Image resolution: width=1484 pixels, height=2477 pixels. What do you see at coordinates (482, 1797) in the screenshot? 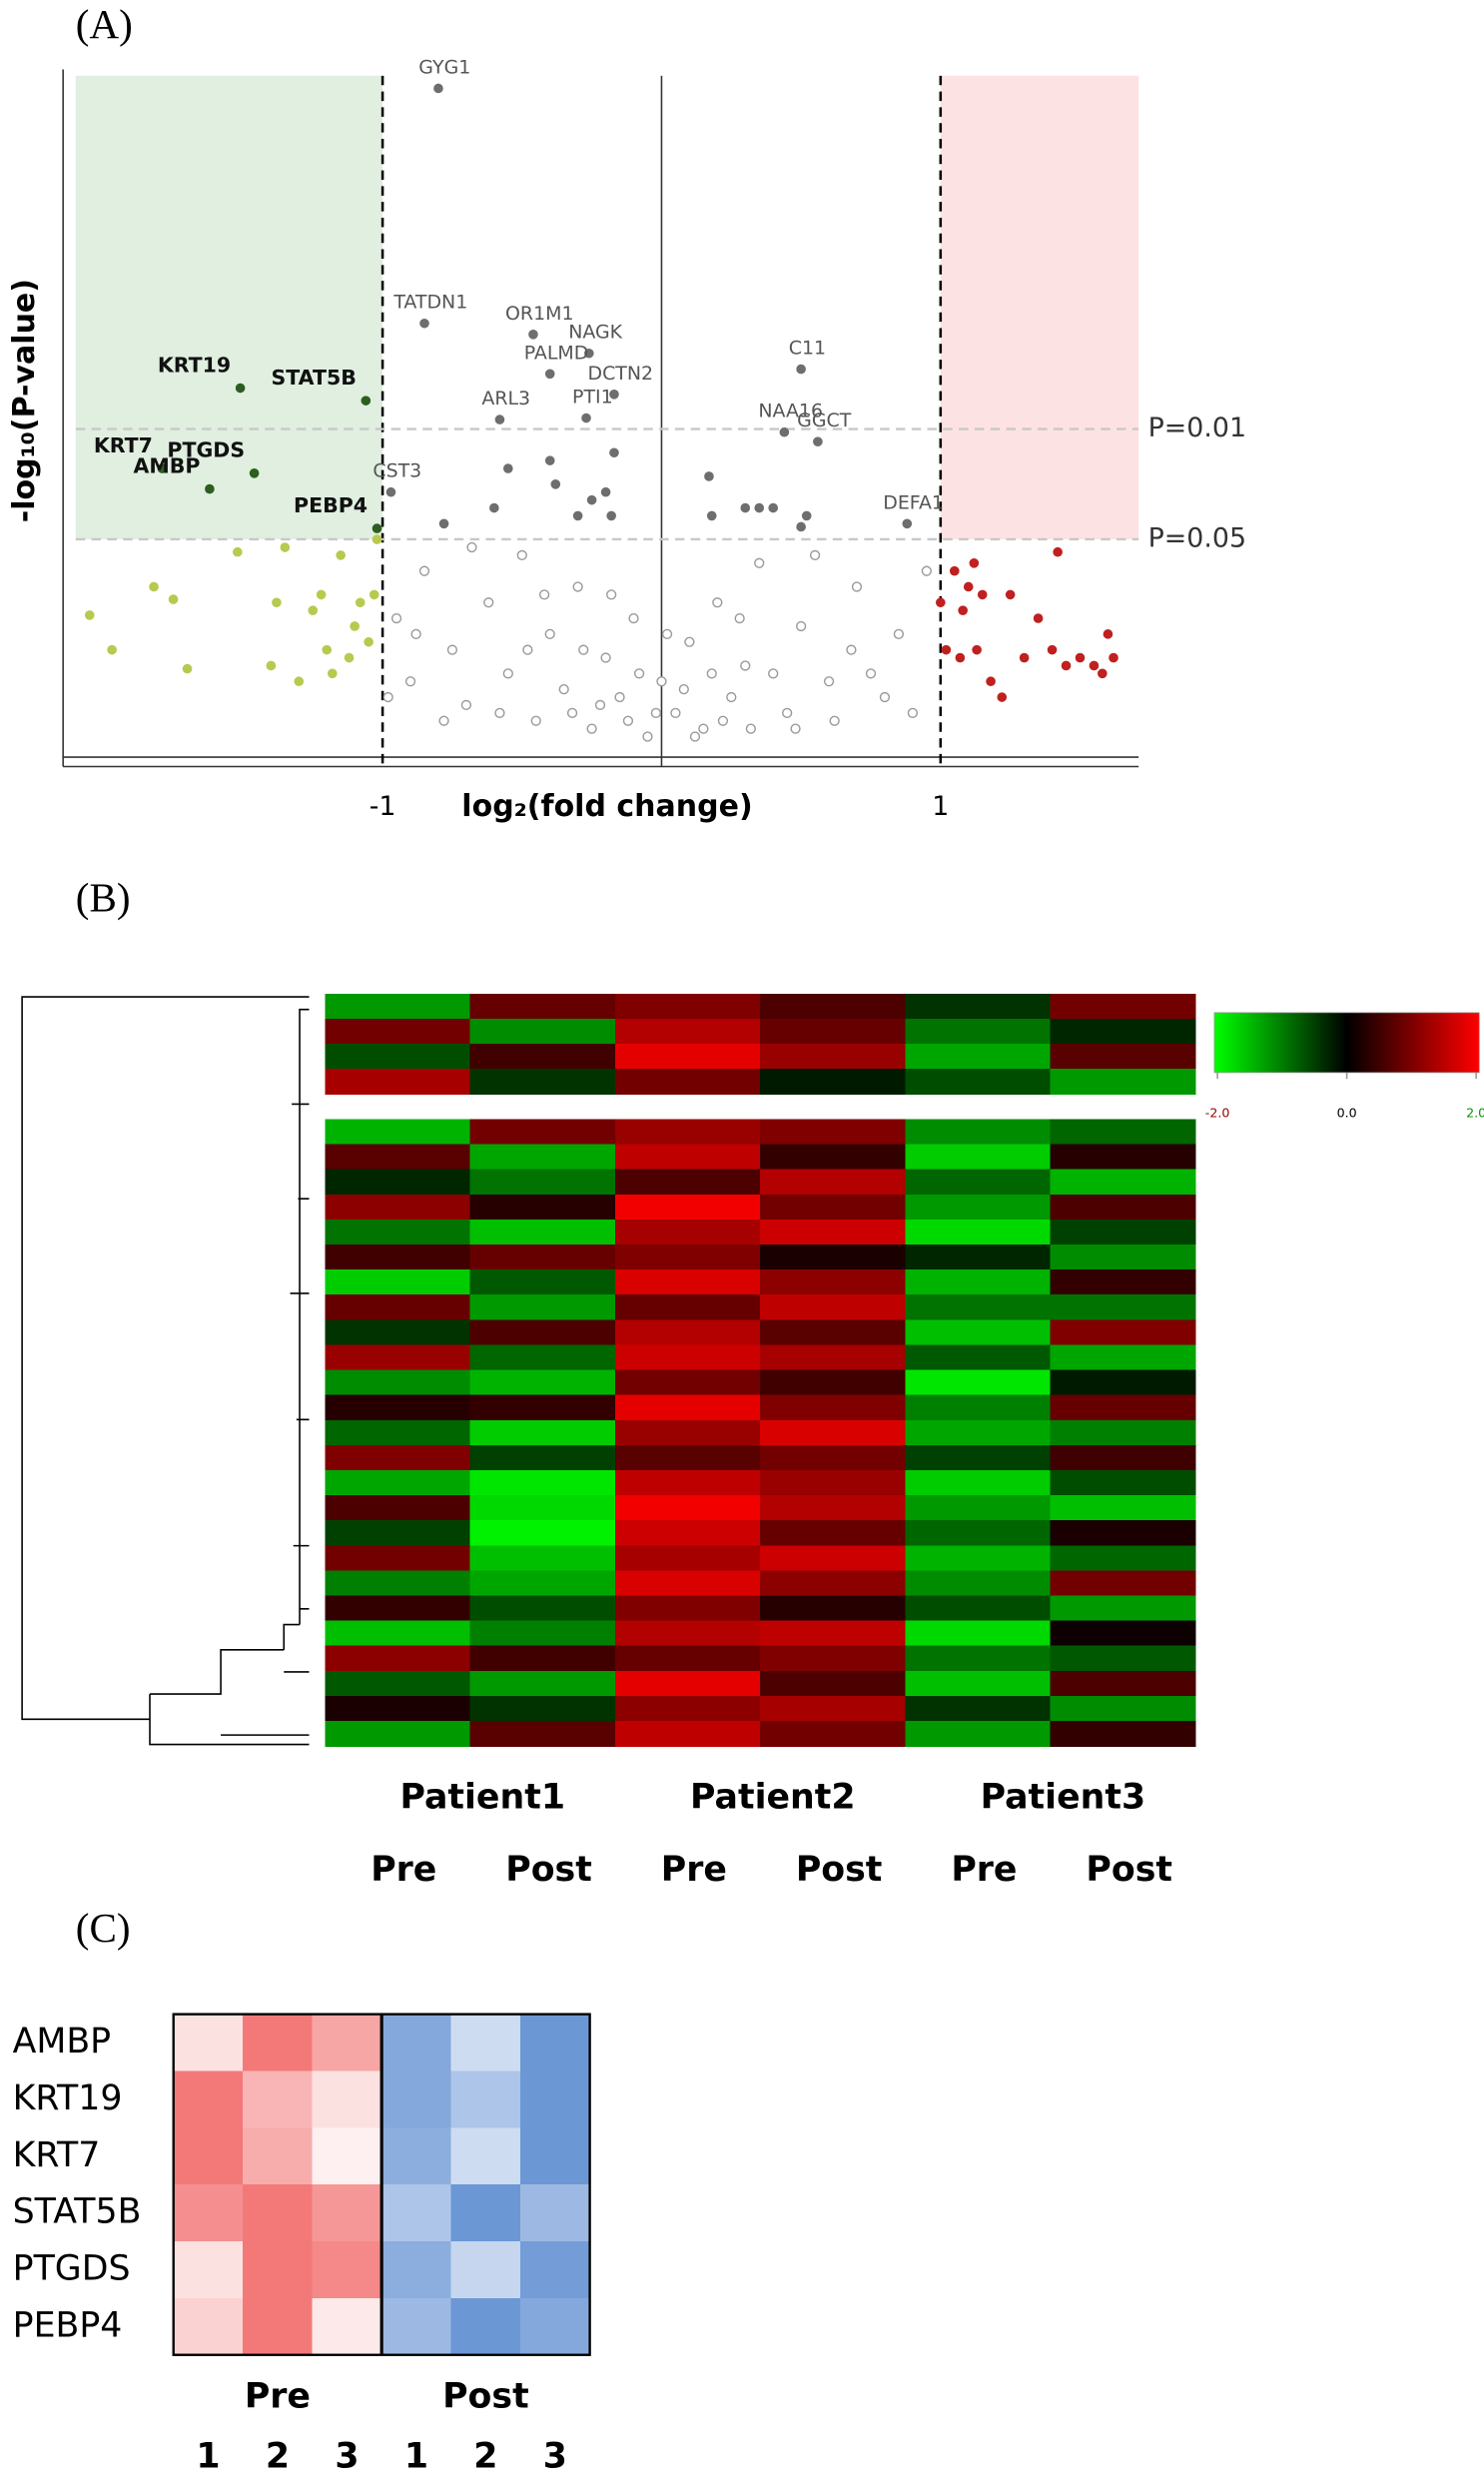
I see `group-label: Patient1` at bounding box center [482, 1797].